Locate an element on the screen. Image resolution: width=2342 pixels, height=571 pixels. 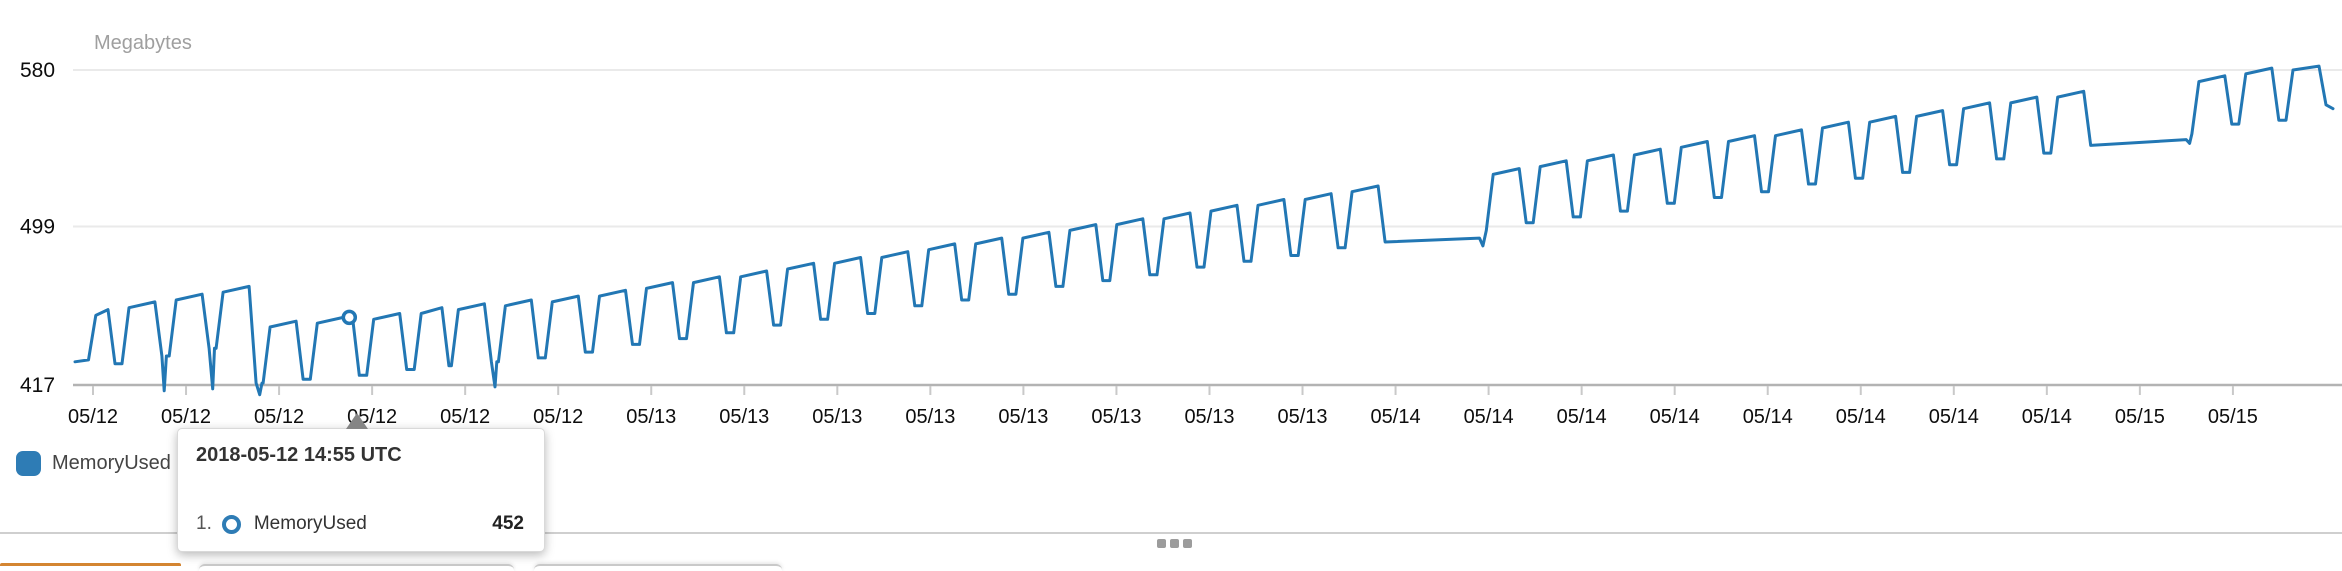
hover-point-marker is located at coordinates (349, 317).